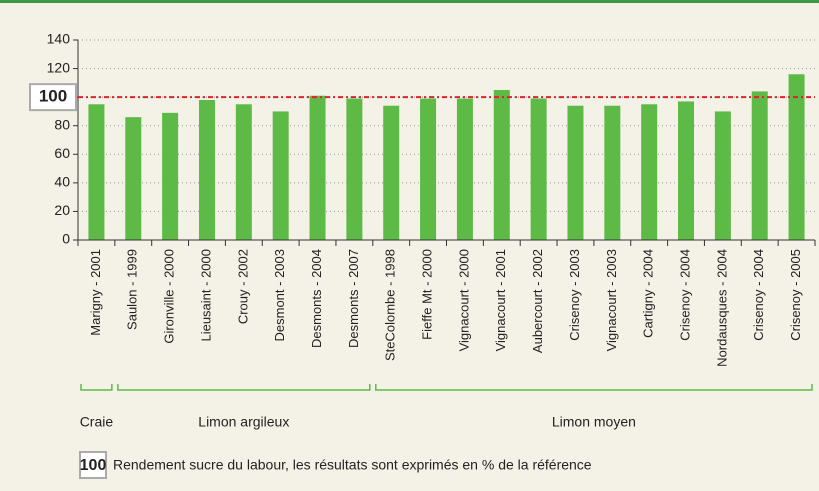  Describe the element at coordinates (242, 286) in the screenshot. I see `x-tick-label: Crouy - 2002` at that location.